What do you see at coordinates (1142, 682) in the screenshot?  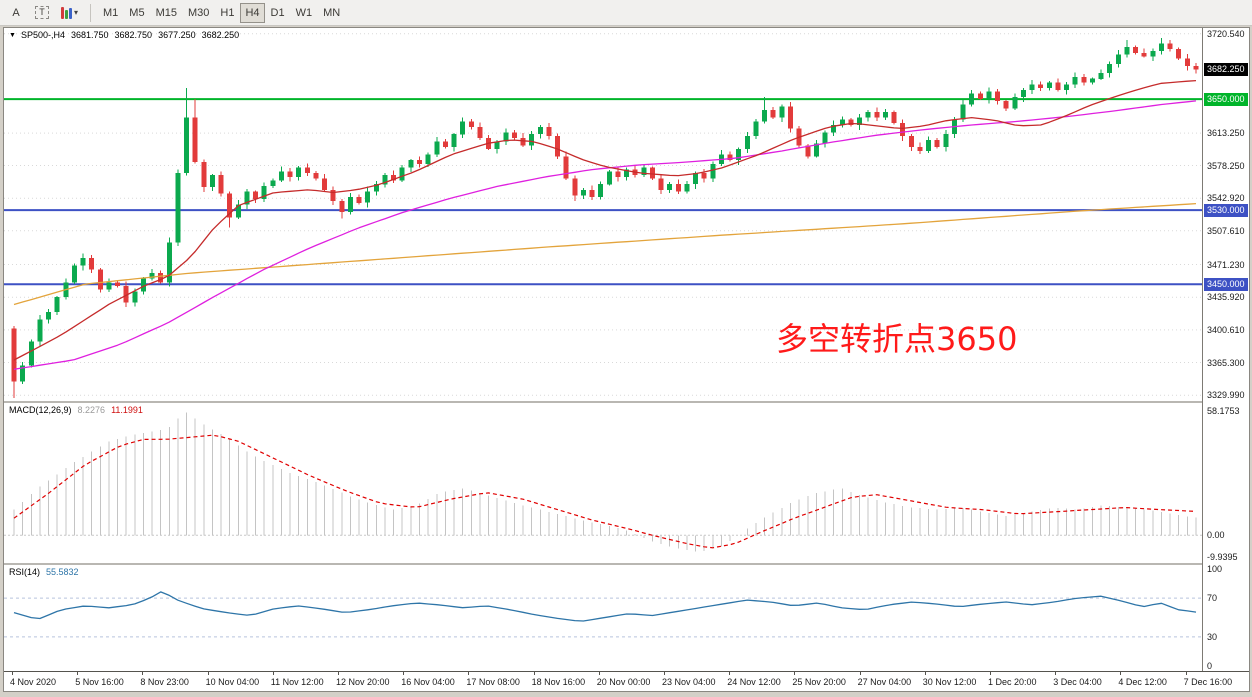 I see `time-axis-label: 4 Dec 12:00` at bounding box center [1142, 682].